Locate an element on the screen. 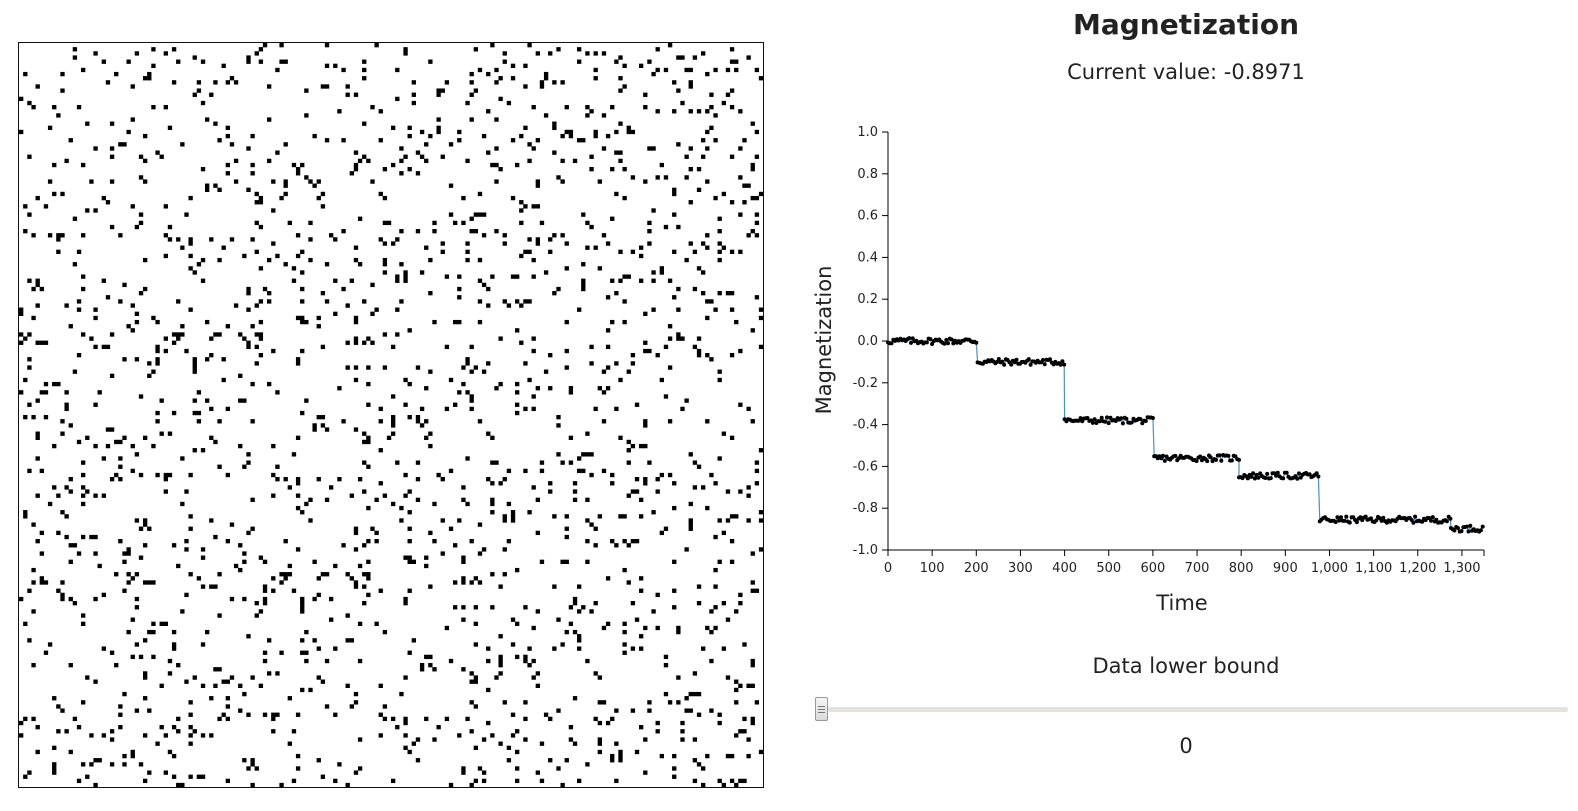 Image resolution: width=1578 pixels, height=811 pixels. data-lower-bound-slider-handle is located at coordinates (821, 709).